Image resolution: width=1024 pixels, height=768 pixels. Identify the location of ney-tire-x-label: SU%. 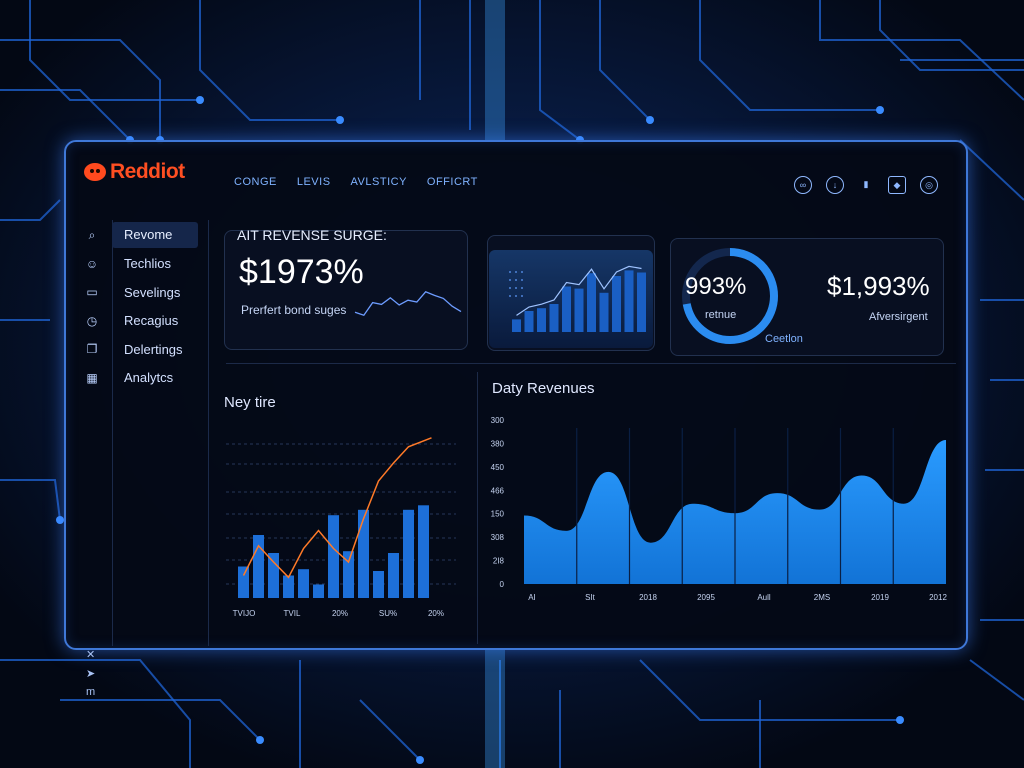
(388, 613).